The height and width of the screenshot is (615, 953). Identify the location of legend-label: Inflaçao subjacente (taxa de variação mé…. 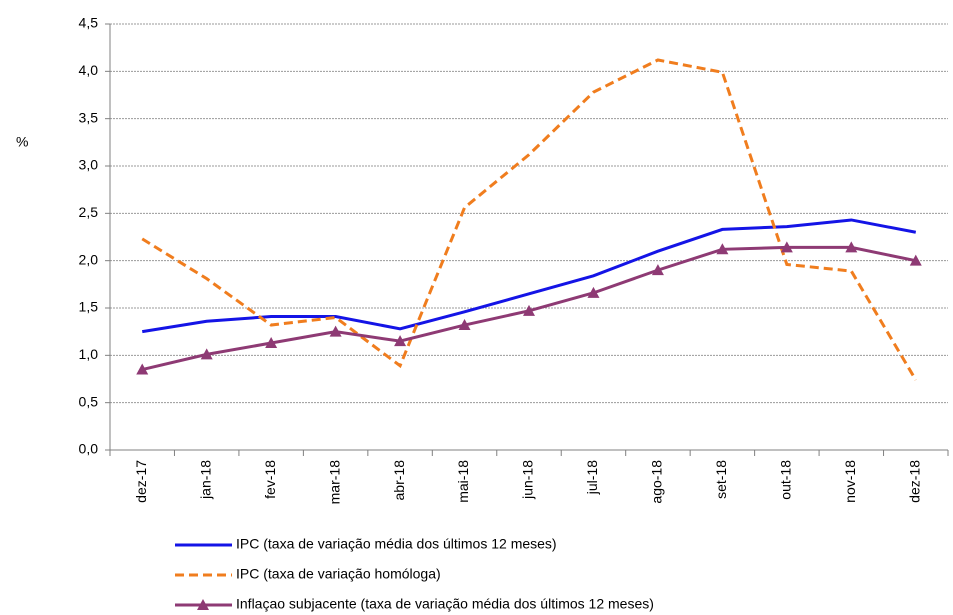
(445, 604).